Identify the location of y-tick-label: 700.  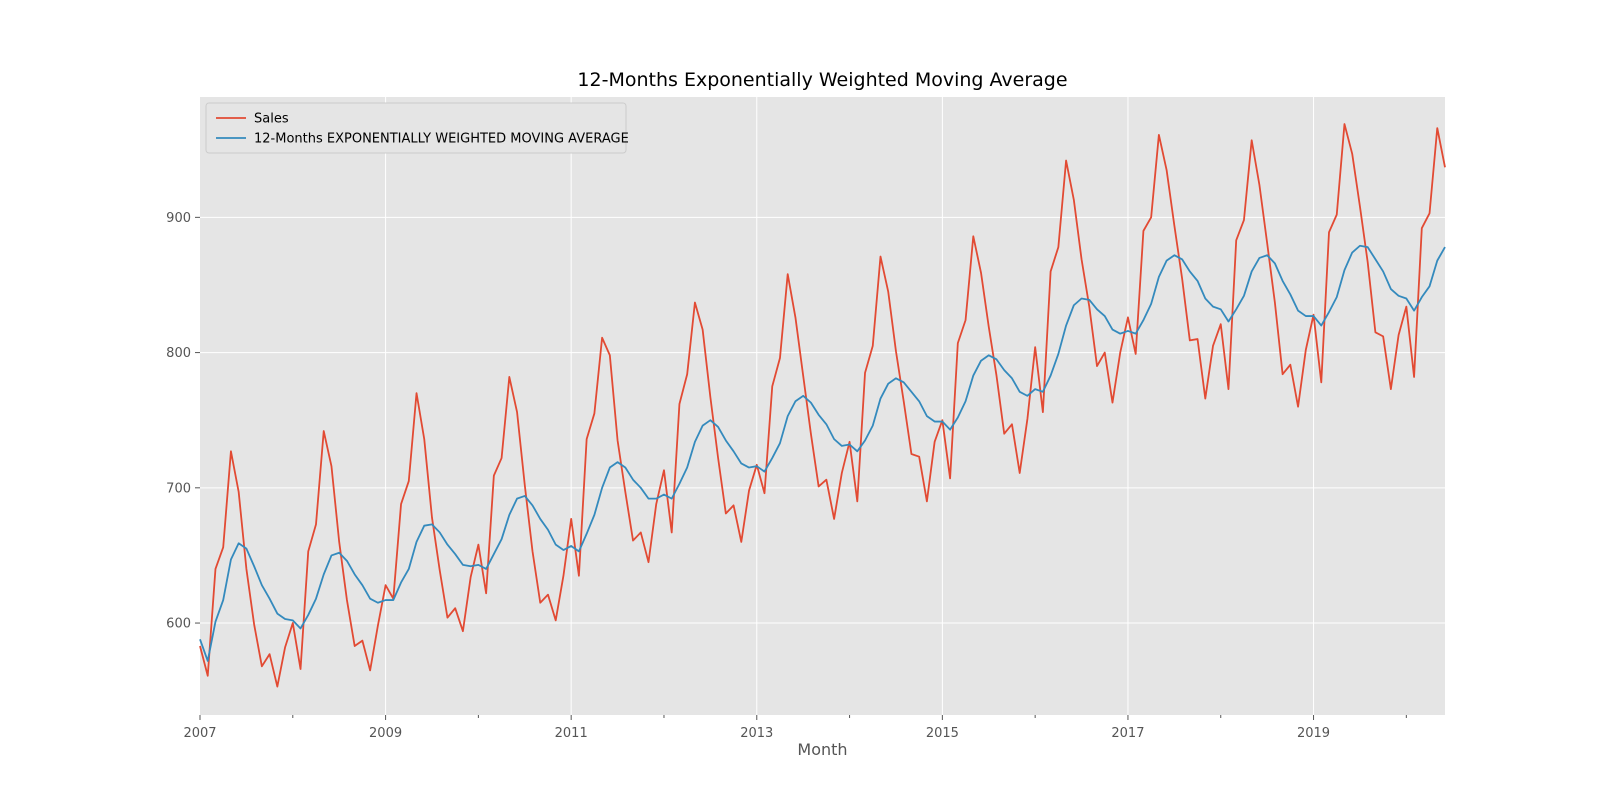
(178, 488).